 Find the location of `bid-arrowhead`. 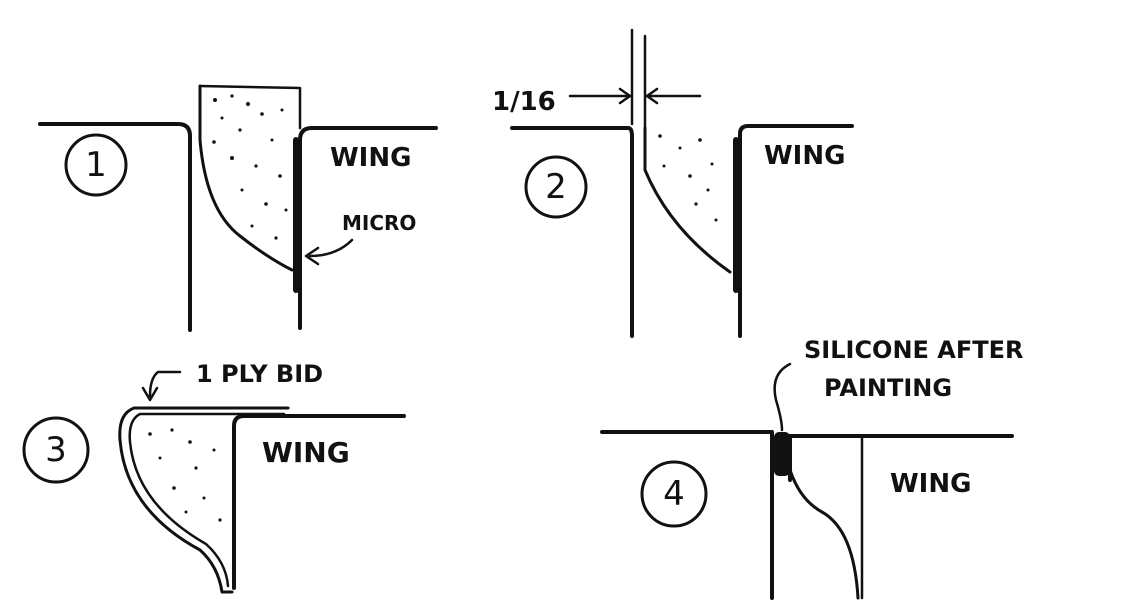

bid-arrowhead is located at coordinates (150, 394).